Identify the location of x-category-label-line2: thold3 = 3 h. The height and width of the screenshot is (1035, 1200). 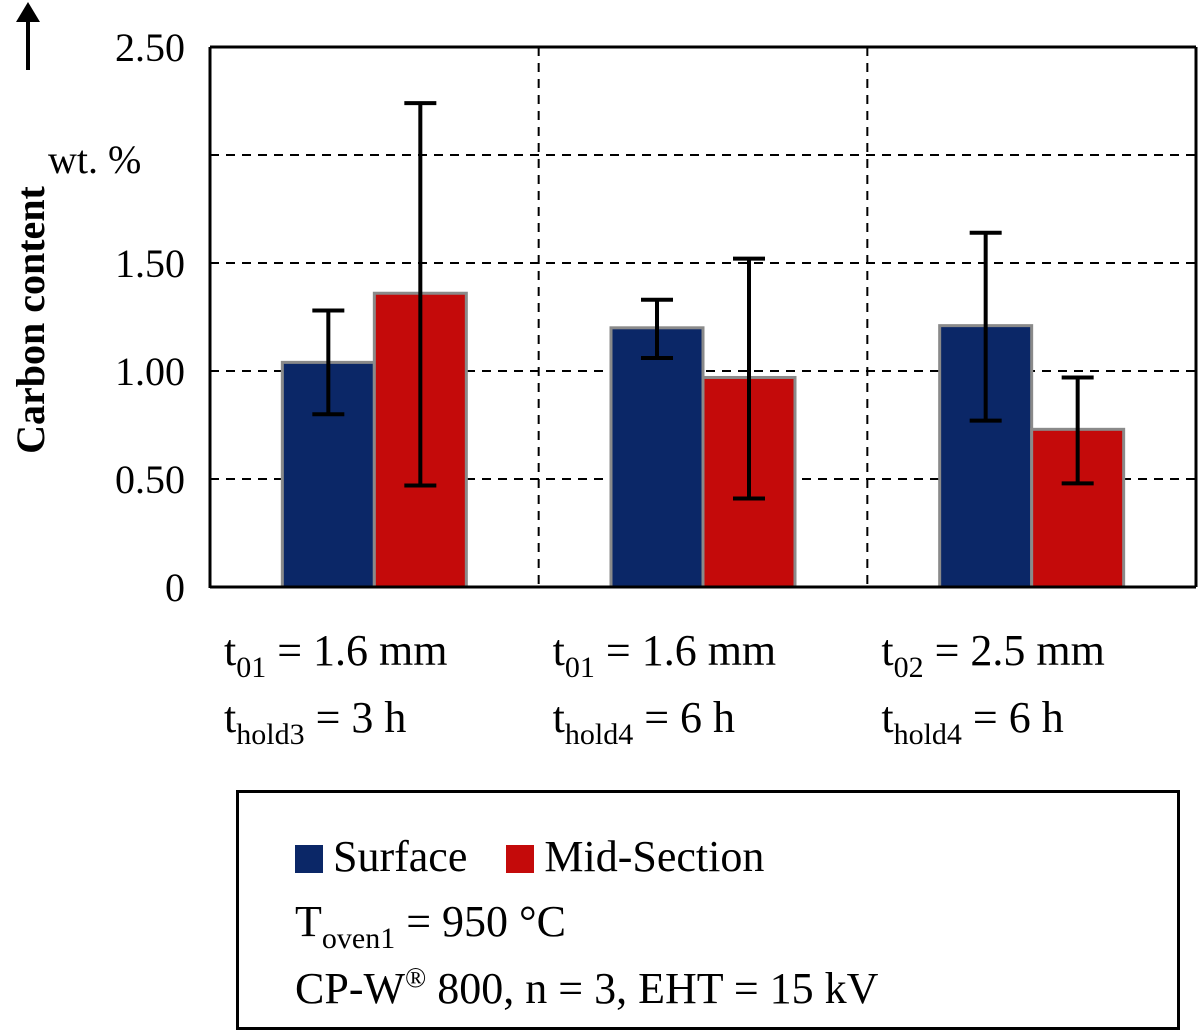
(315, 722).